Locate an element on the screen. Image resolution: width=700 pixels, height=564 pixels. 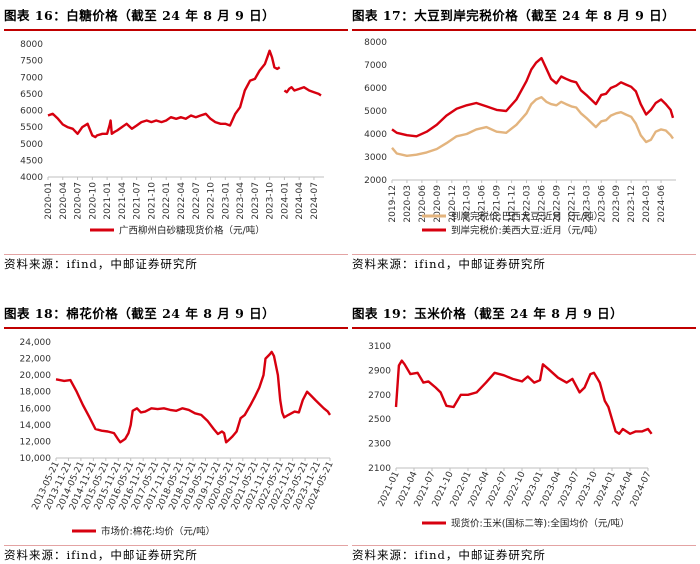
x-tick-label: 2020-09 is located at coordinates (438, 204).